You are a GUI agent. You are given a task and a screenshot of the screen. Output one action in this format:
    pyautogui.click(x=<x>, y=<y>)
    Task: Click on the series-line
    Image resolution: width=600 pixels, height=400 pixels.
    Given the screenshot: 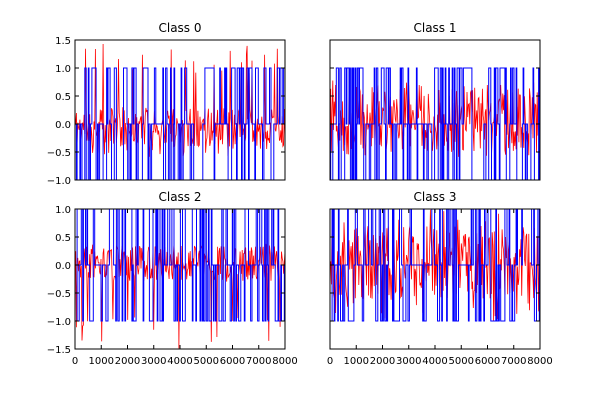 What is the action you would take?
    pyautogui.click(x=180, y=124)
    